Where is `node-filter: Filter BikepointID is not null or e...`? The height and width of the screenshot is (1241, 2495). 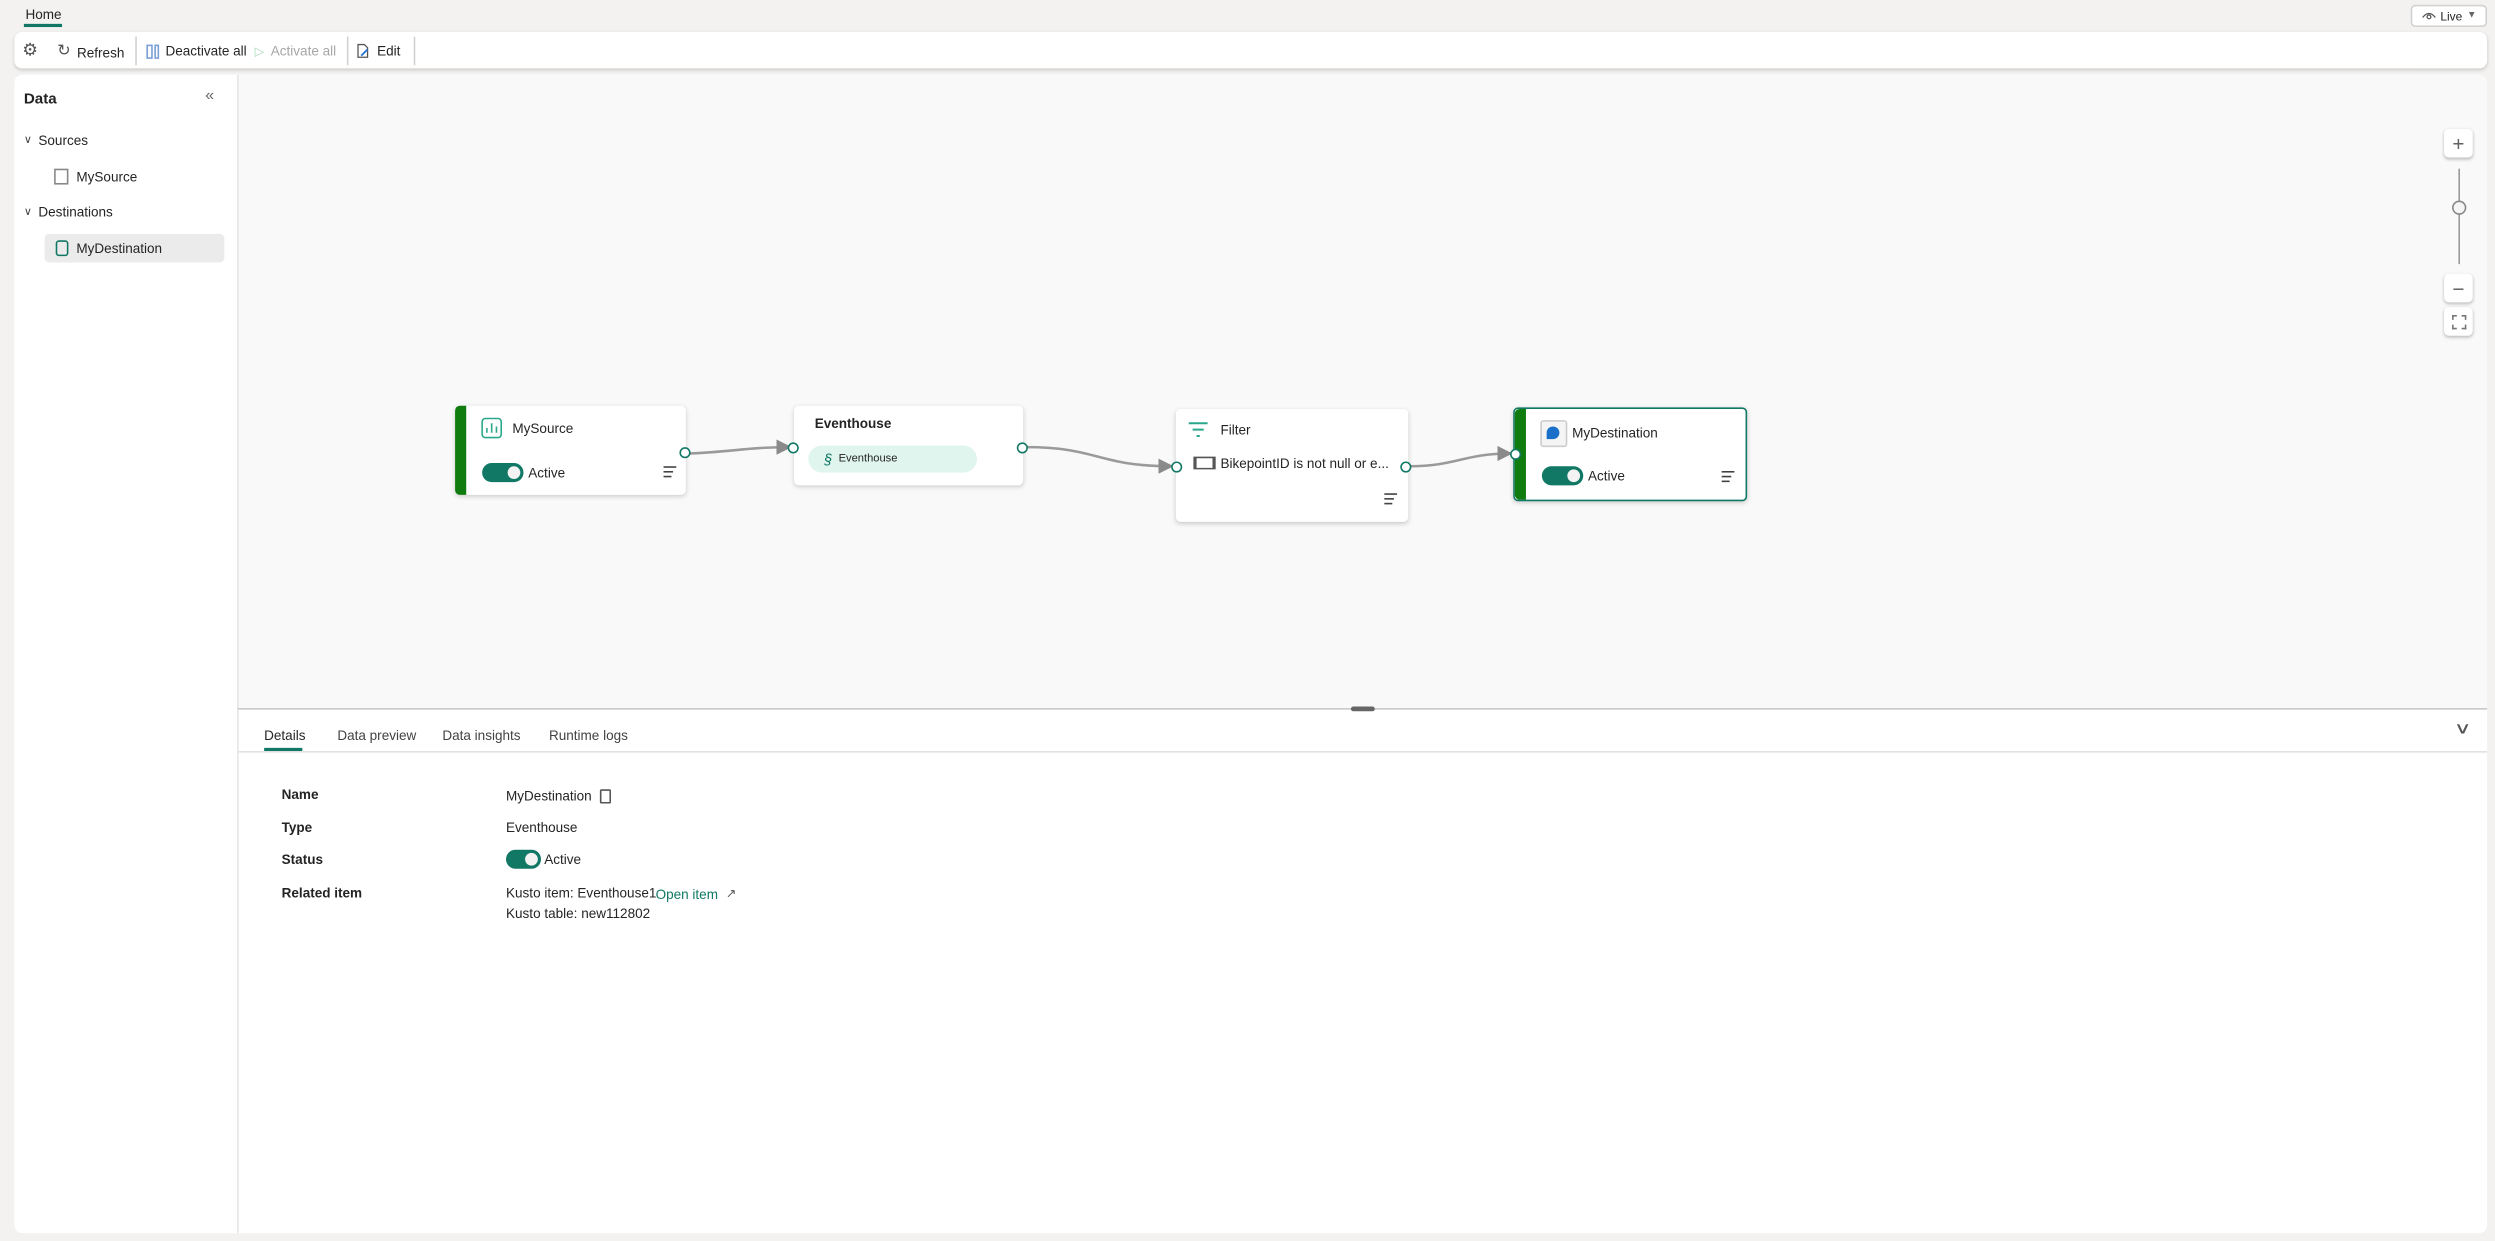 node-filter: Filter BikepointID is not null or e... is located at coordinates (1292, 465).